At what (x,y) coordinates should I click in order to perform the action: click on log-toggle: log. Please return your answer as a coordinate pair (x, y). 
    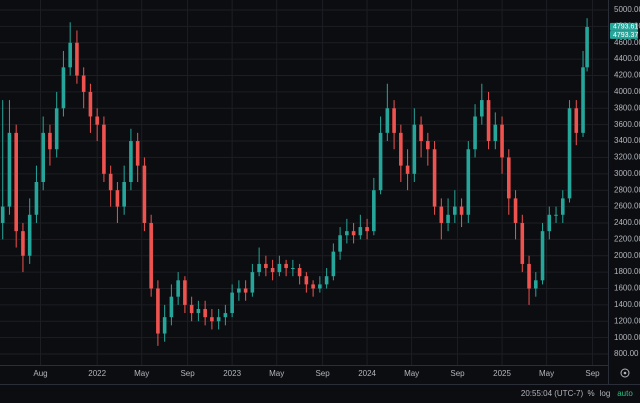
    Looking at the image, I should click on (605, 393).